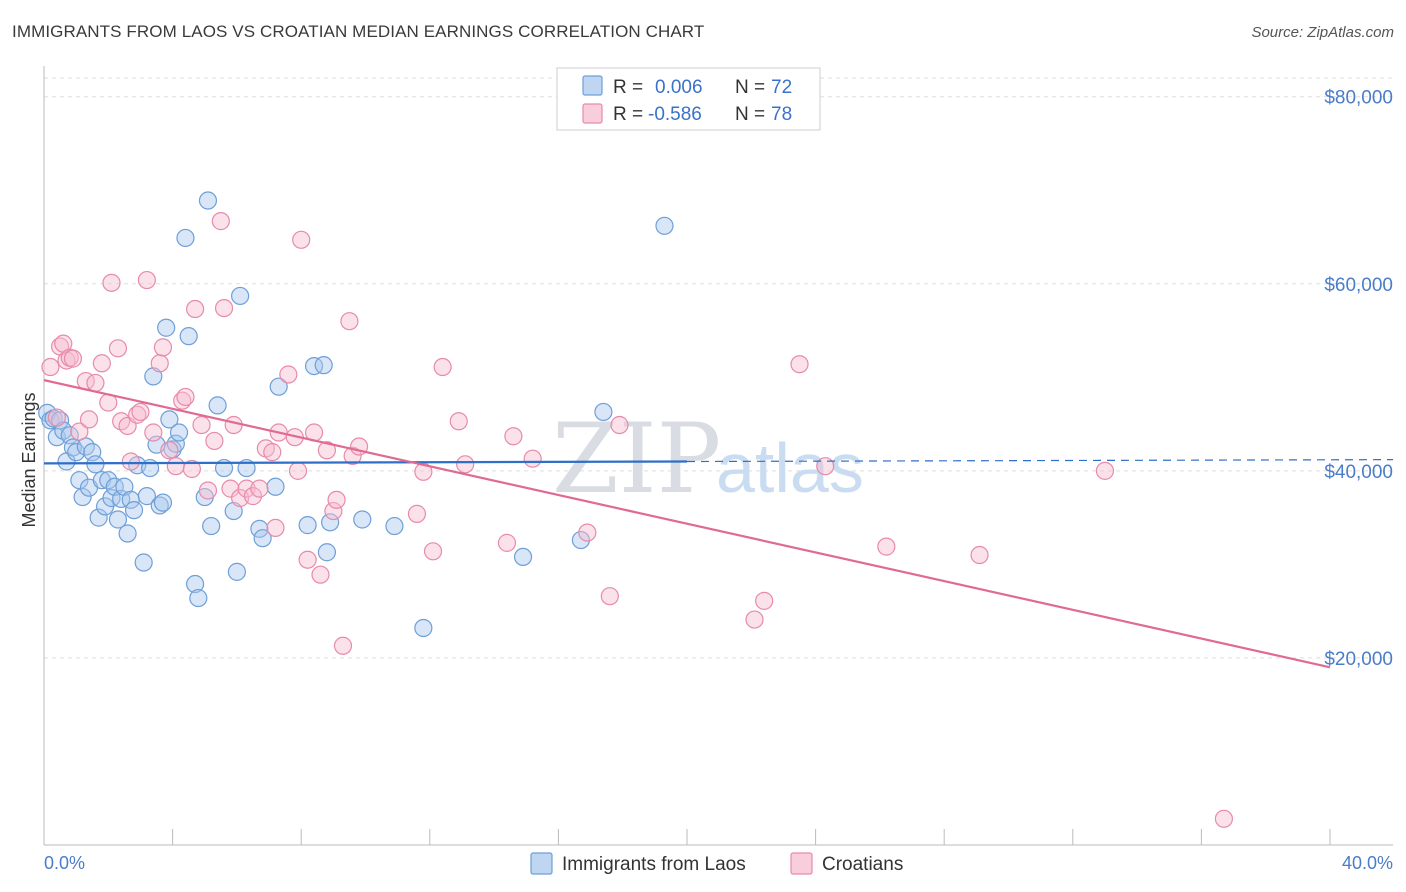 Image resolution: width=1406 pixels, height=892 pixels. I want to click on legend-n-label-croatian: N =, so click(750, 114).